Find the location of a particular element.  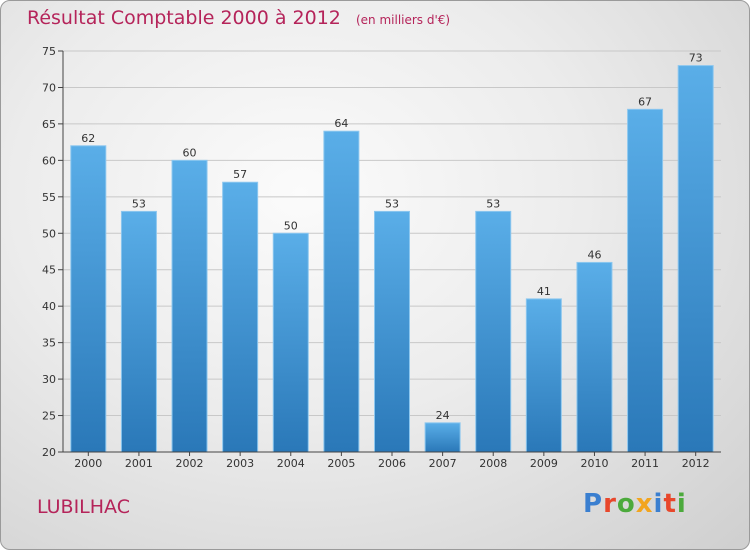

x-tick-label: 2006 is located at coordinates (392, 463).